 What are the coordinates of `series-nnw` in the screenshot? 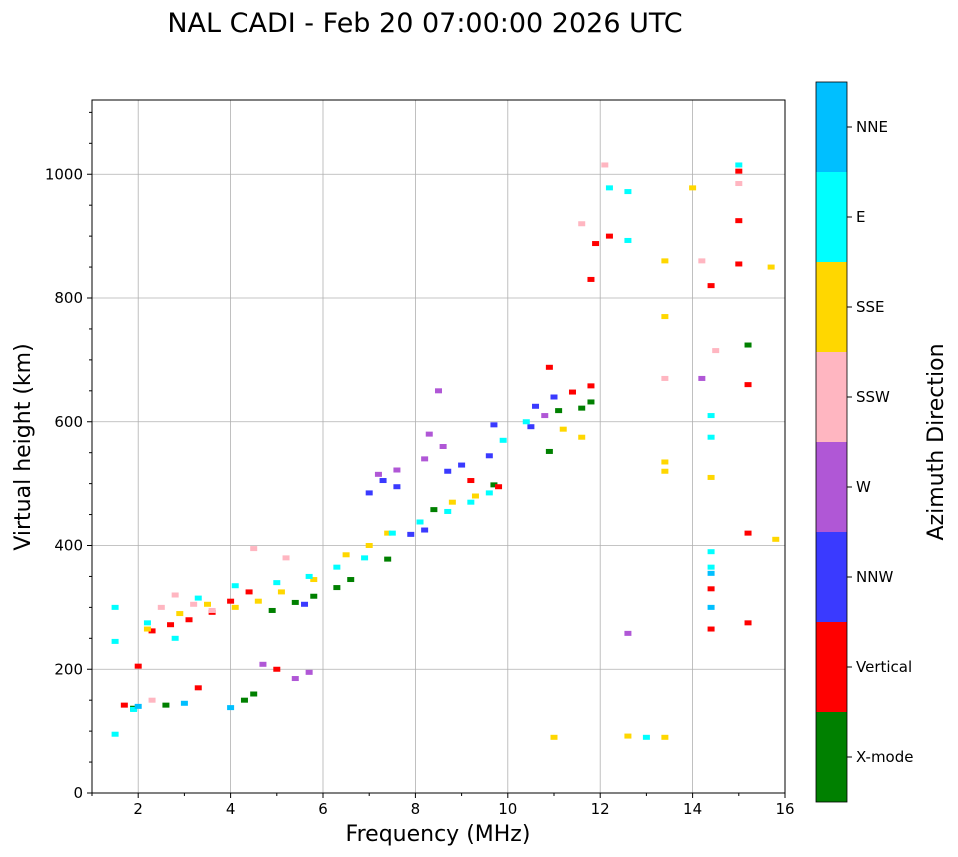 It's located at (429, 500).